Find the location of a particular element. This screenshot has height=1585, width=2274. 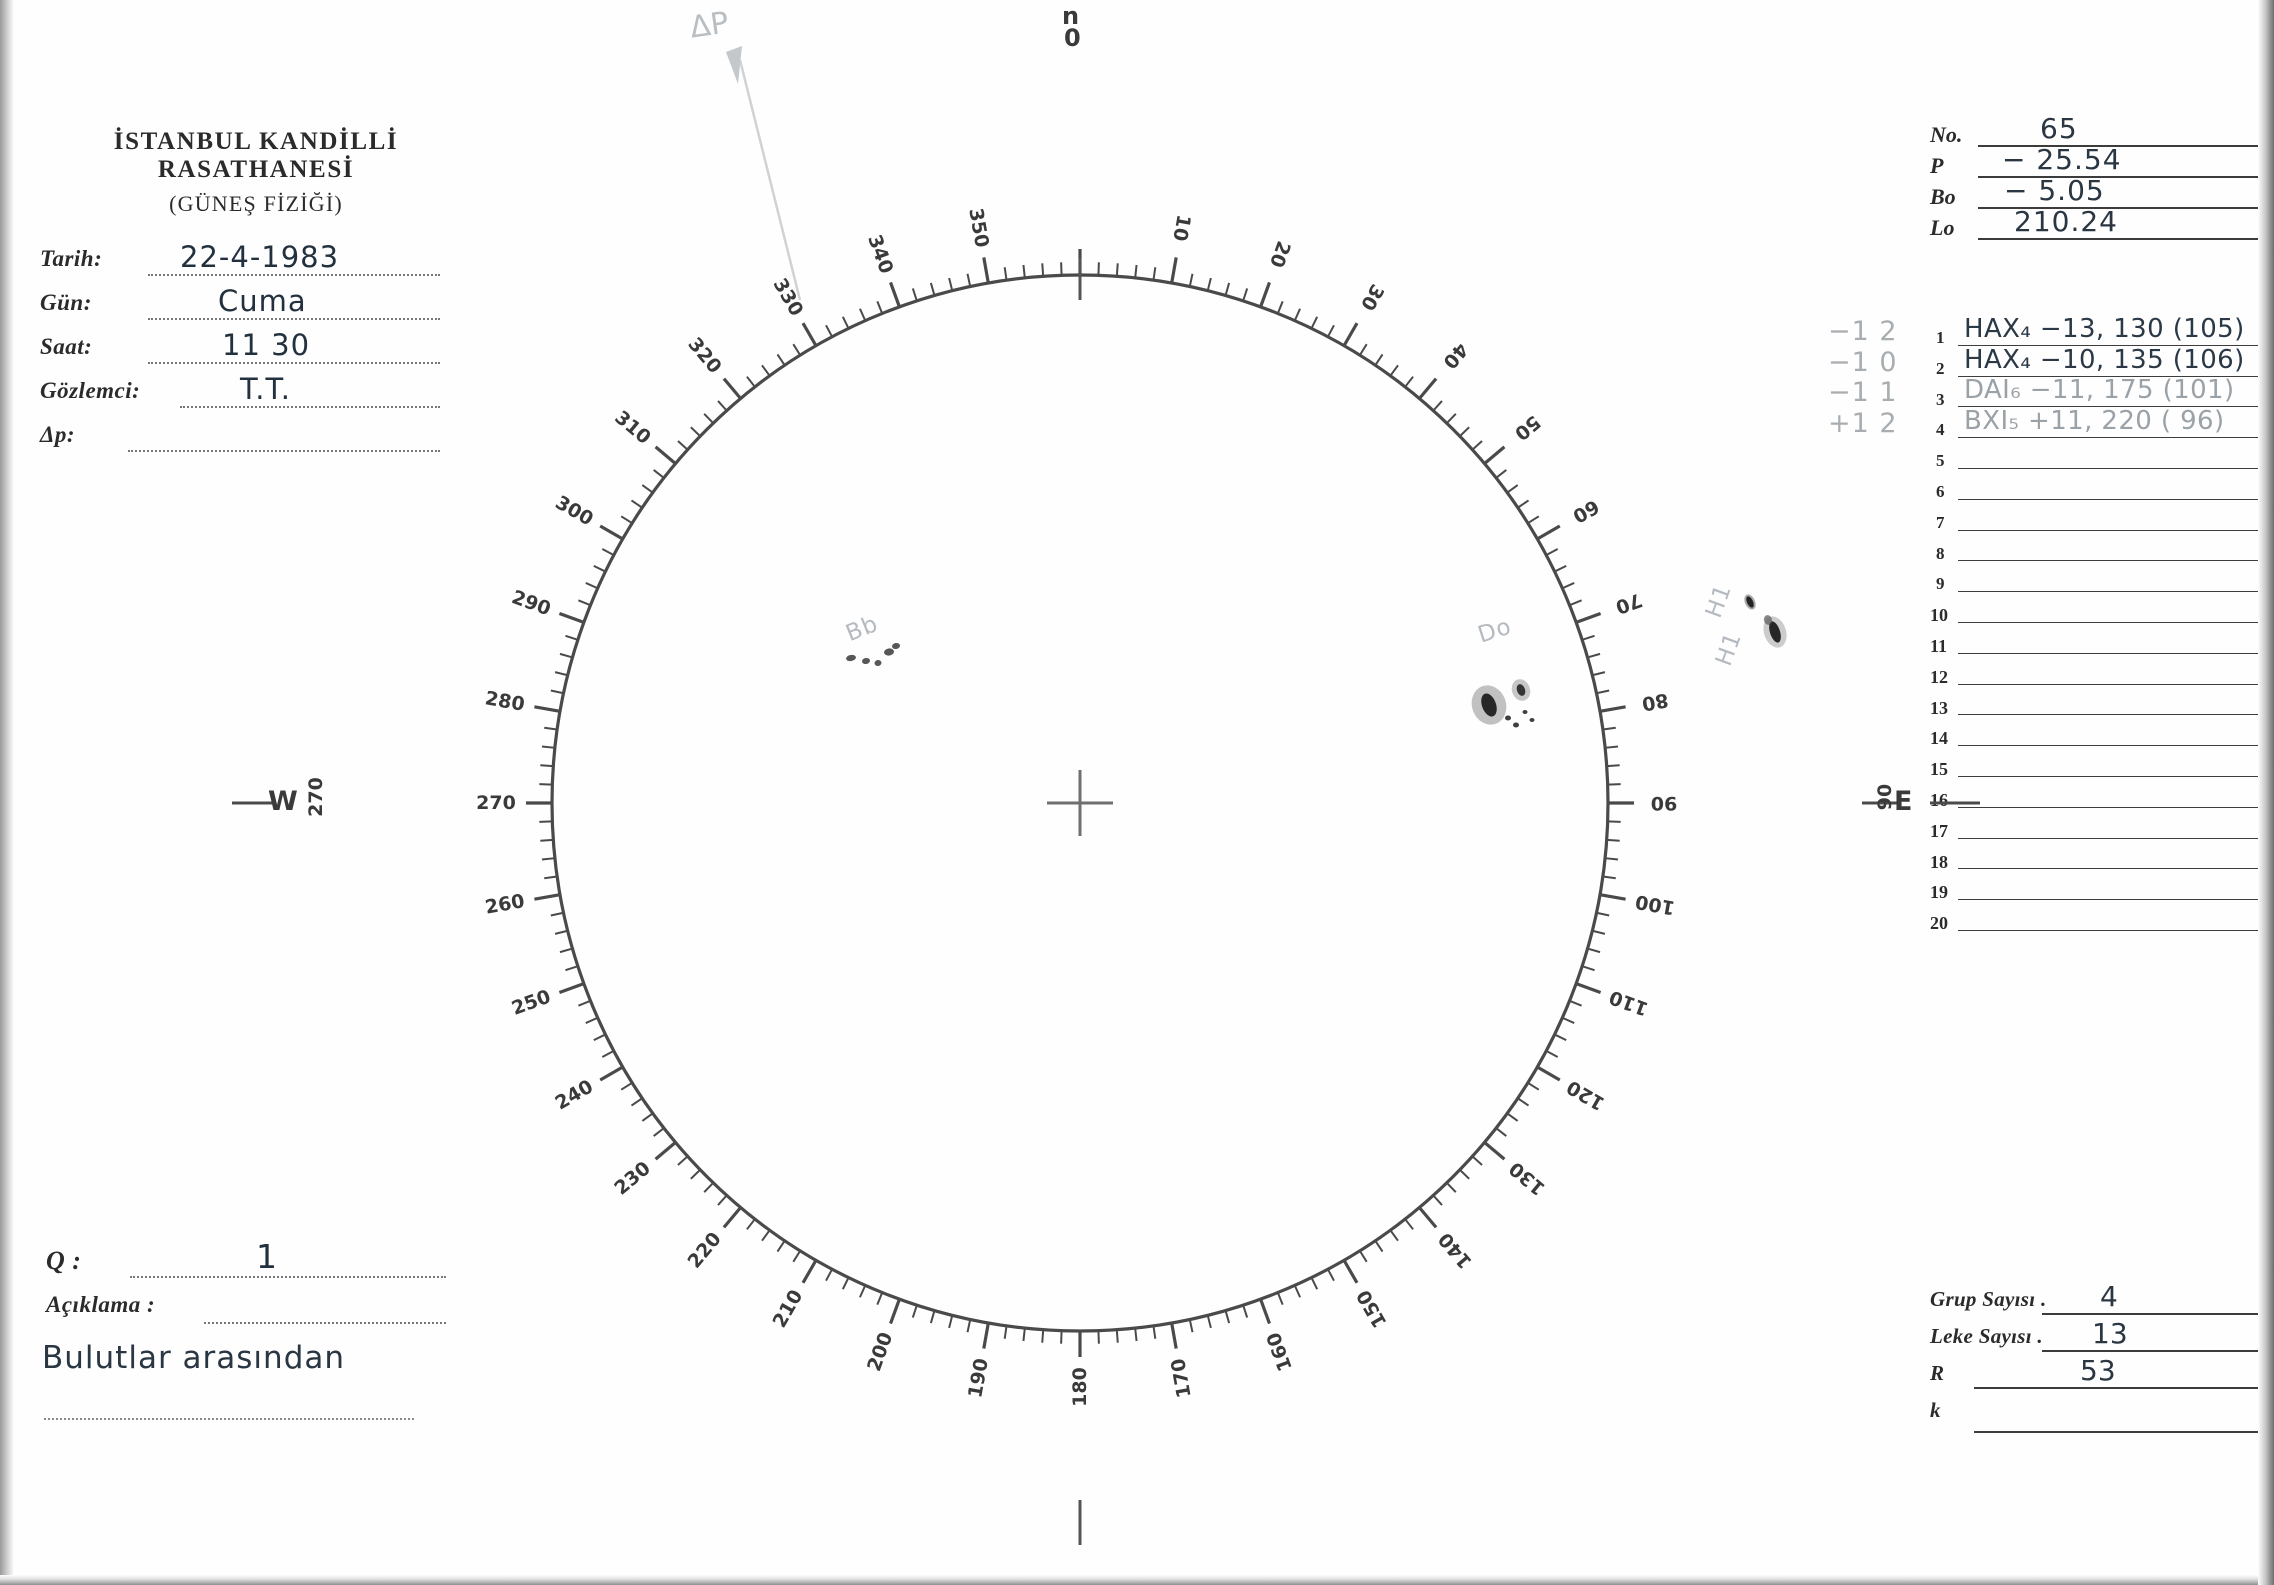

form-row-aciklama: Açıklama : is located at coordinates (246, 1309).